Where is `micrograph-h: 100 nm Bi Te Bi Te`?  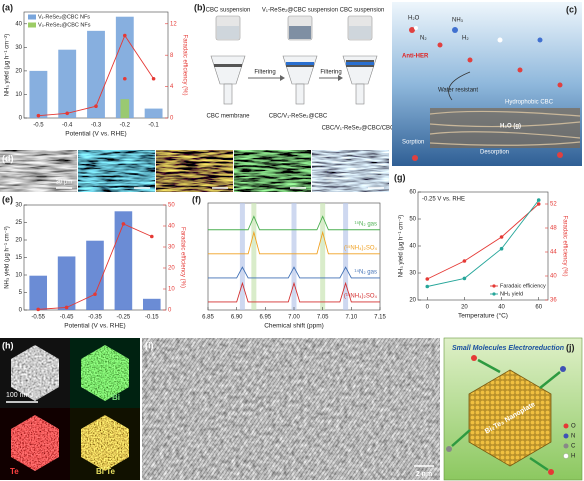 micrograph-h: 100 nm Bi Te Bi Te is located at coordinates (70, 409).